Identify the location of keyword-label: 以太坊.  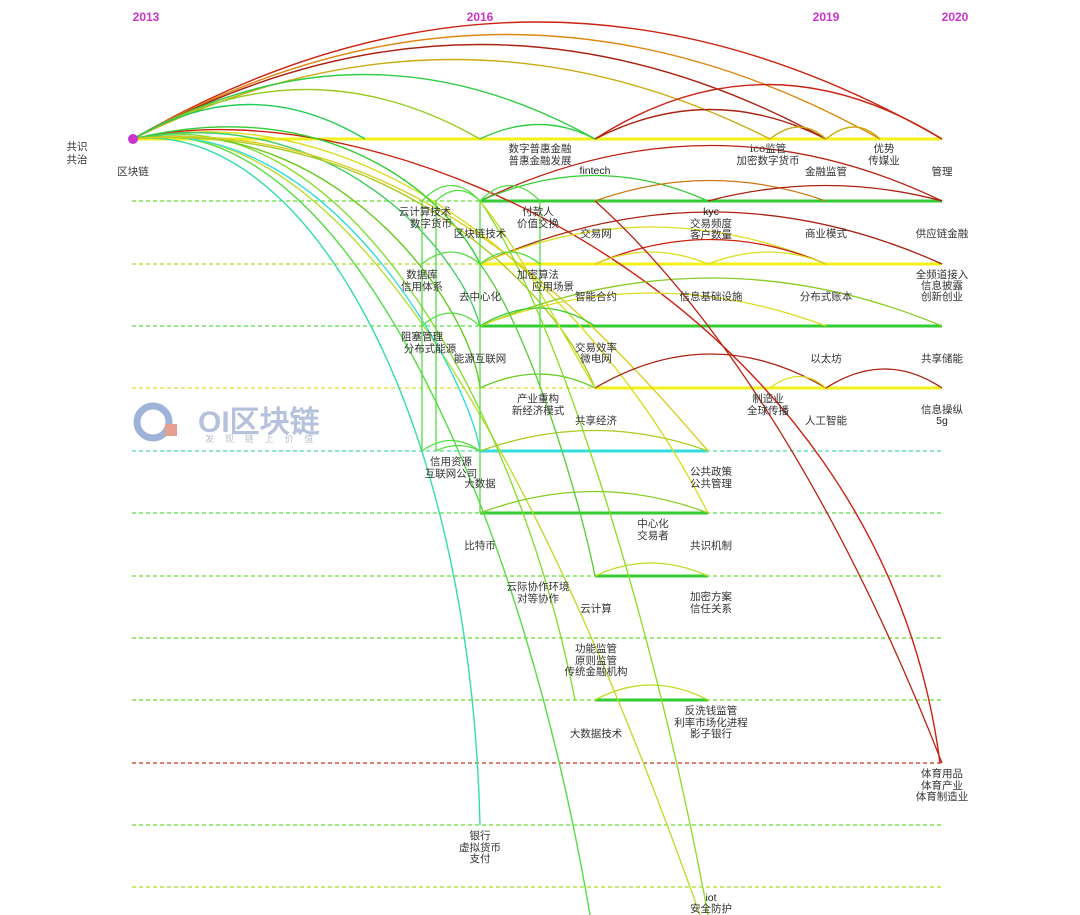
(826, 358).